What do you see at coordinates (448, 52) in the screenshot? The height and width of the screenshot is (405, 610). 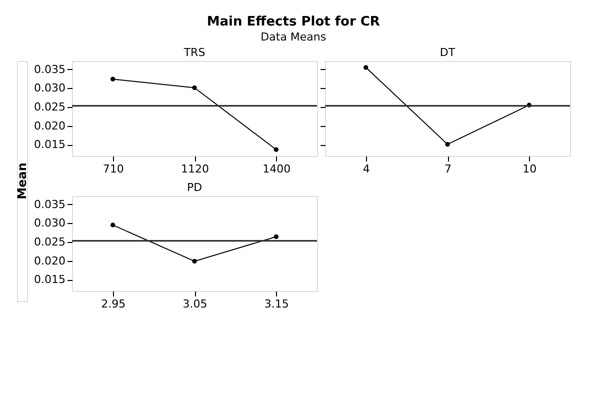 I see `x-axis-title: DT` at bounding box center [448, 52].